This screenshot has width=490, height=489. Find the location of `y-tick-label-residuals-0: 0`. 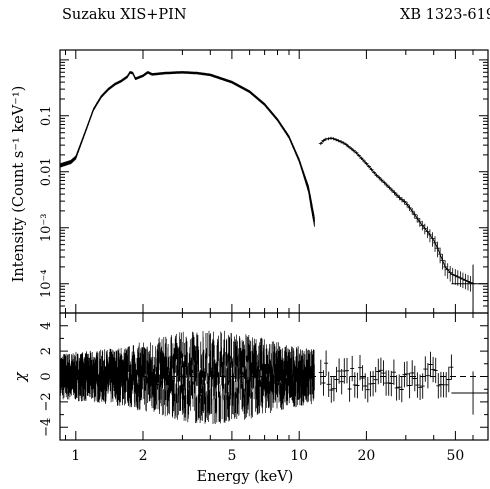

y-tick-label-residuals-0: 0 is located at coordinates (46, 376).